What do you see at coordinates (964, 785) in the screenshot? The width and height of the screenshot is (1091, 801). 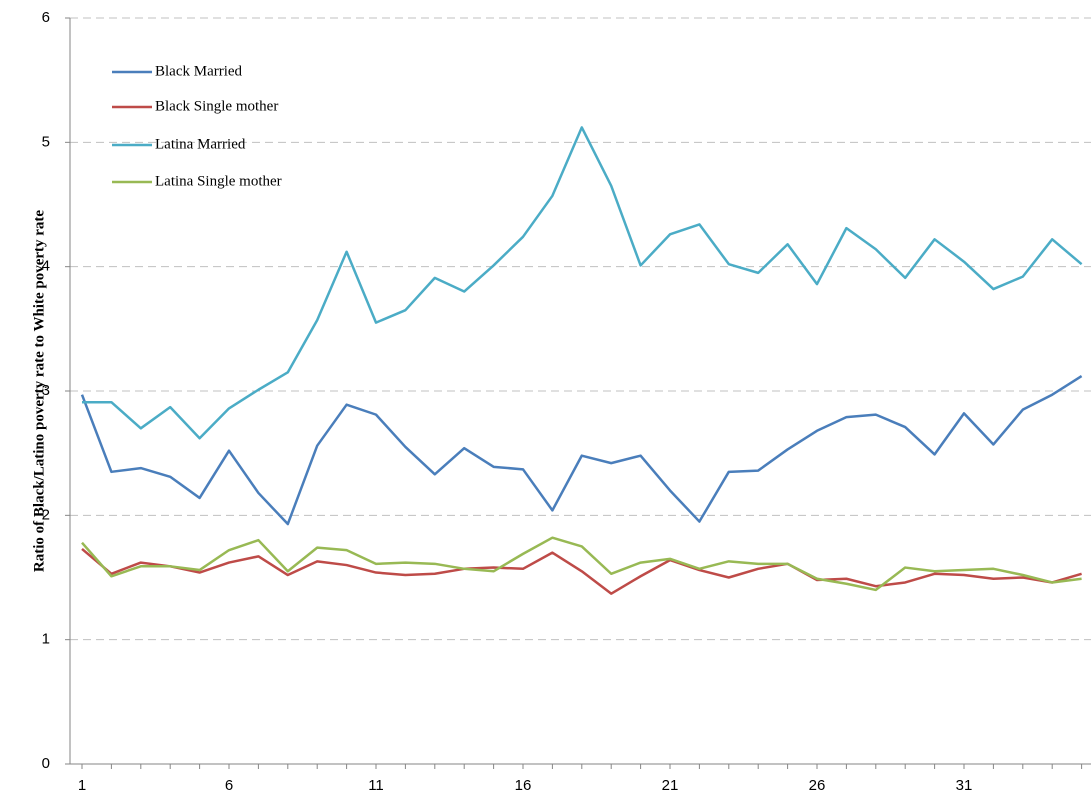 I see `x-tick-label: 31` at bounding box center [964, 785].